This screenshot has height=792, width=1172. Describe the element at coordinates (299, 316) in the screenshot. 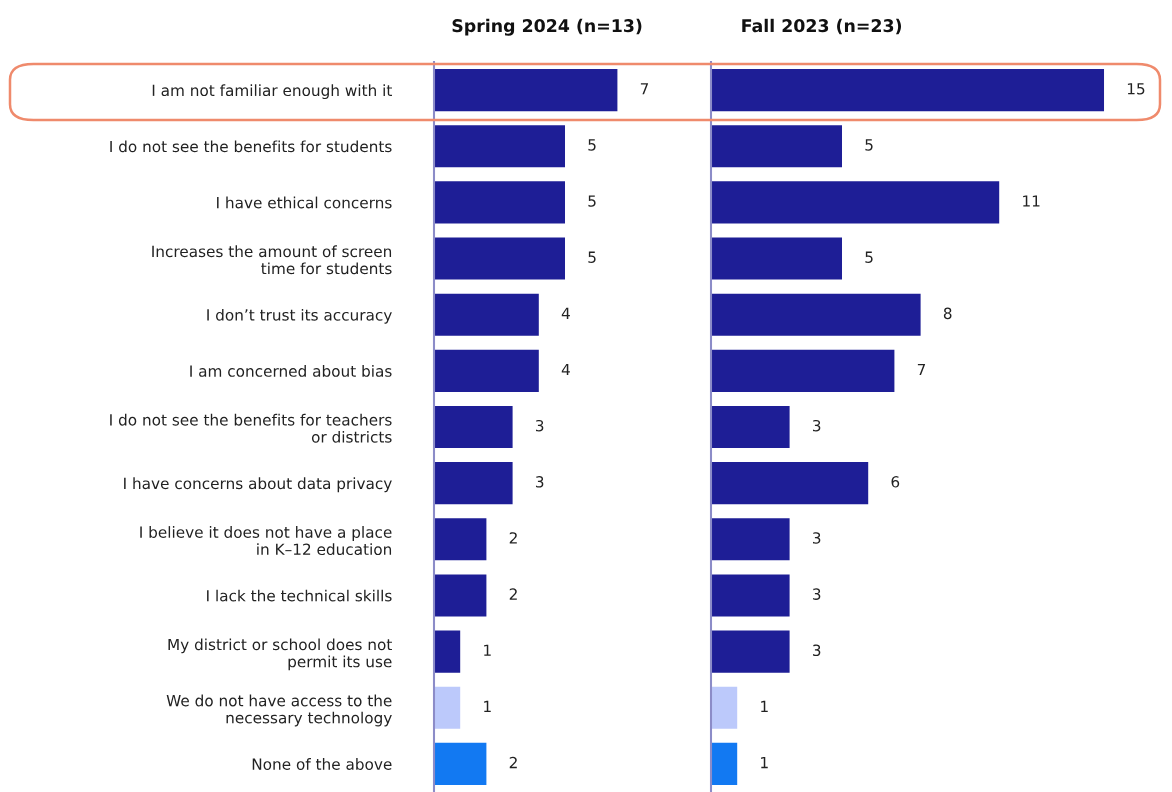

I see `y-tick-label: I don’t trust its accuracy` at that location.